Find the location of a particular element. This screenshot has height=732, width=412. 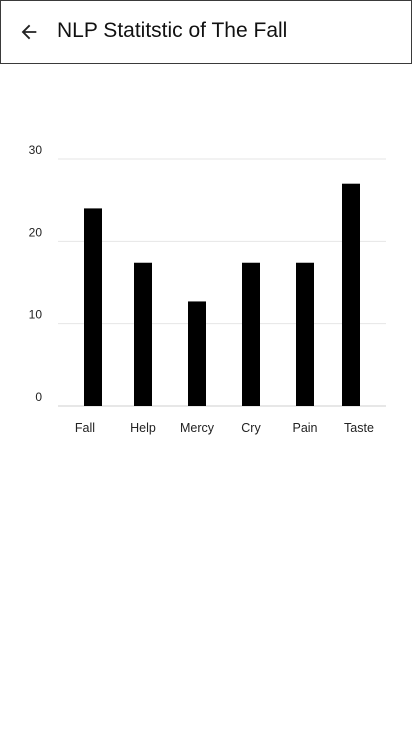

y-tick-label: 10 is located at coordinates (36, 315).